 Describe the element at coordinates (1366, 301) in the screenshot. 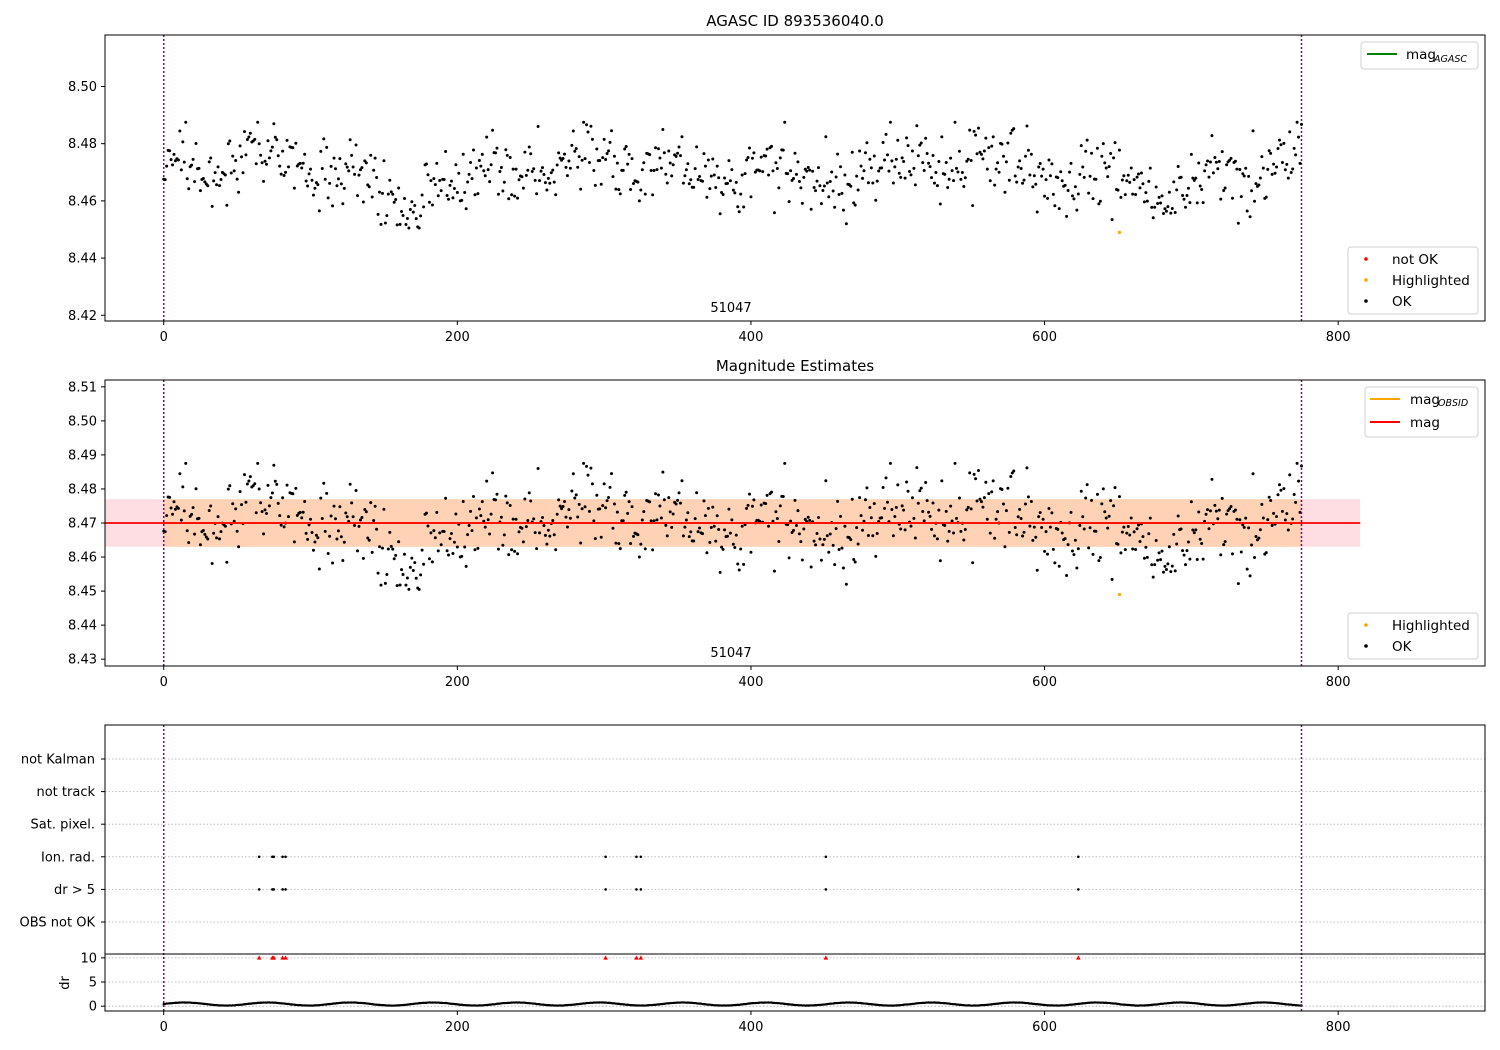

I see `legend-ok-marker` at that location.